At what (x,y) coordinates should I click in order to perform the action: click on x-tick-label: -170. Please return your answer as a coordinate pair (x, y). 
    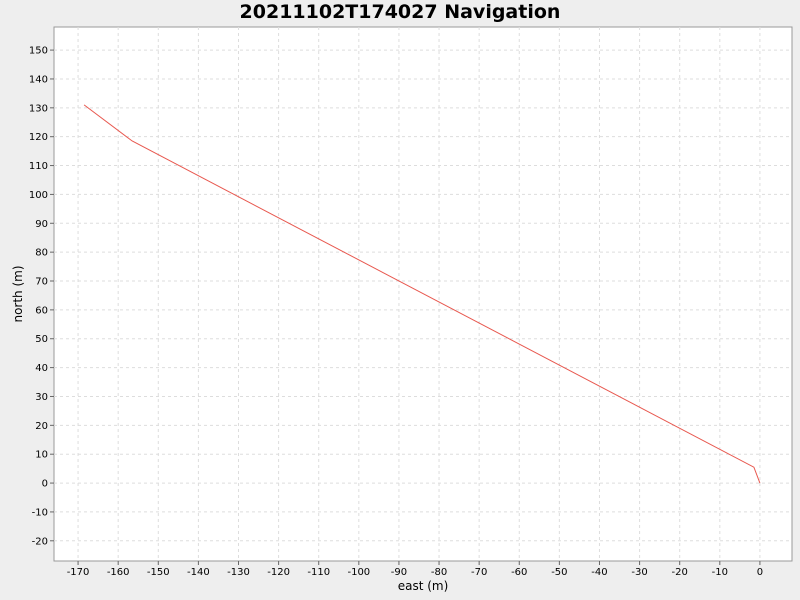
    Looking at the image, I should click on (78, 572).